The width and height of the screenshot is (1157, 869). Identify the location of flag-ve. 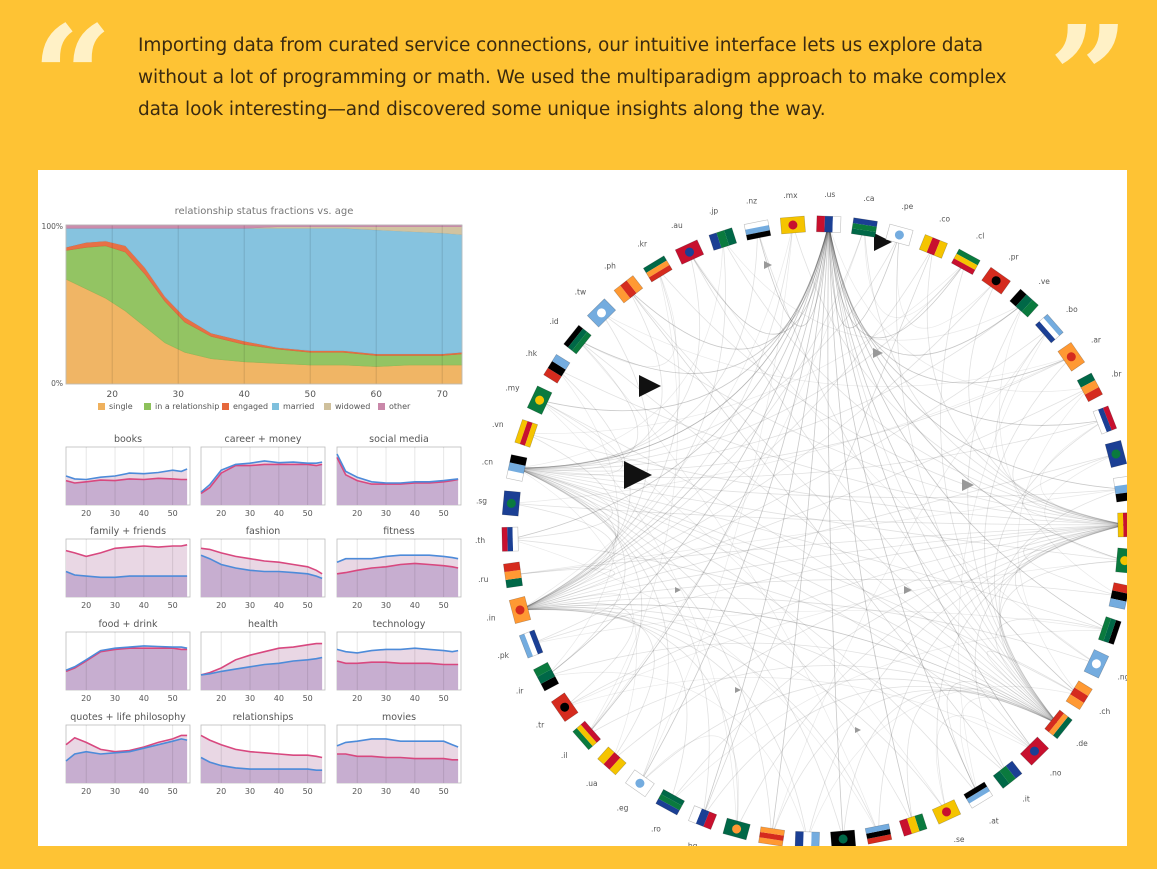
(1024, 303).